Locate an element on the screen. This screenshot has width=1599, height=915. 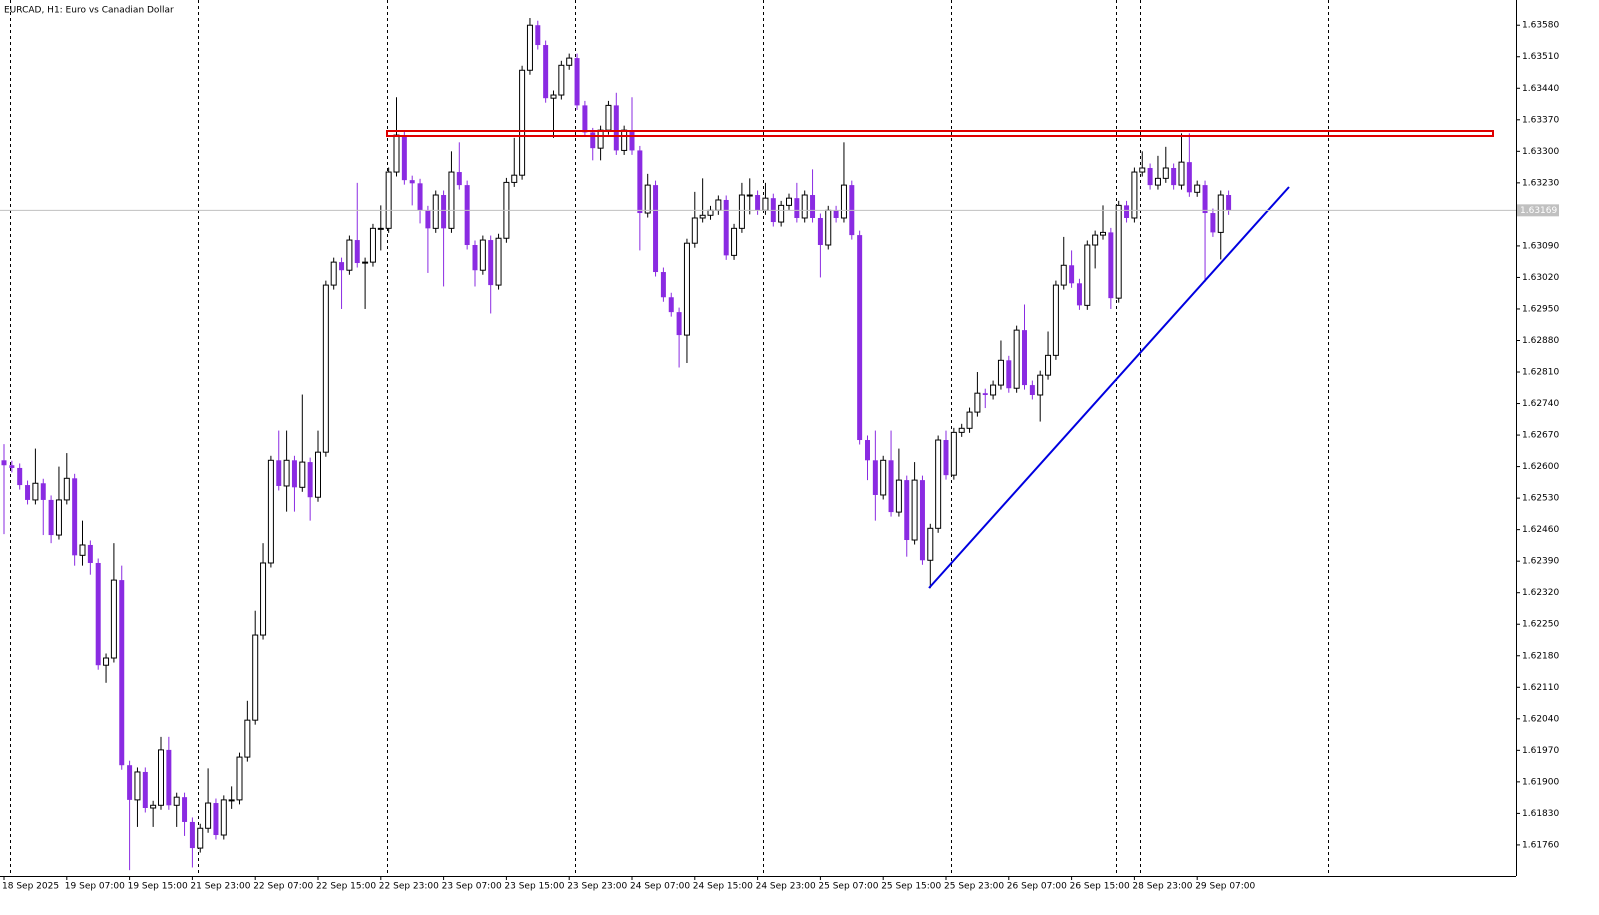
y-tick-label: 1.62390 is located at coordinates (1540, 562).